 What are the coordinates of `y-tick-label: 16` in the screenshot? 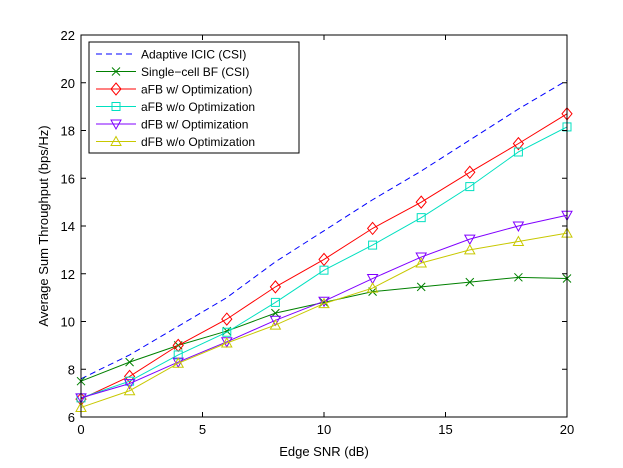 It's located at (68, 178).